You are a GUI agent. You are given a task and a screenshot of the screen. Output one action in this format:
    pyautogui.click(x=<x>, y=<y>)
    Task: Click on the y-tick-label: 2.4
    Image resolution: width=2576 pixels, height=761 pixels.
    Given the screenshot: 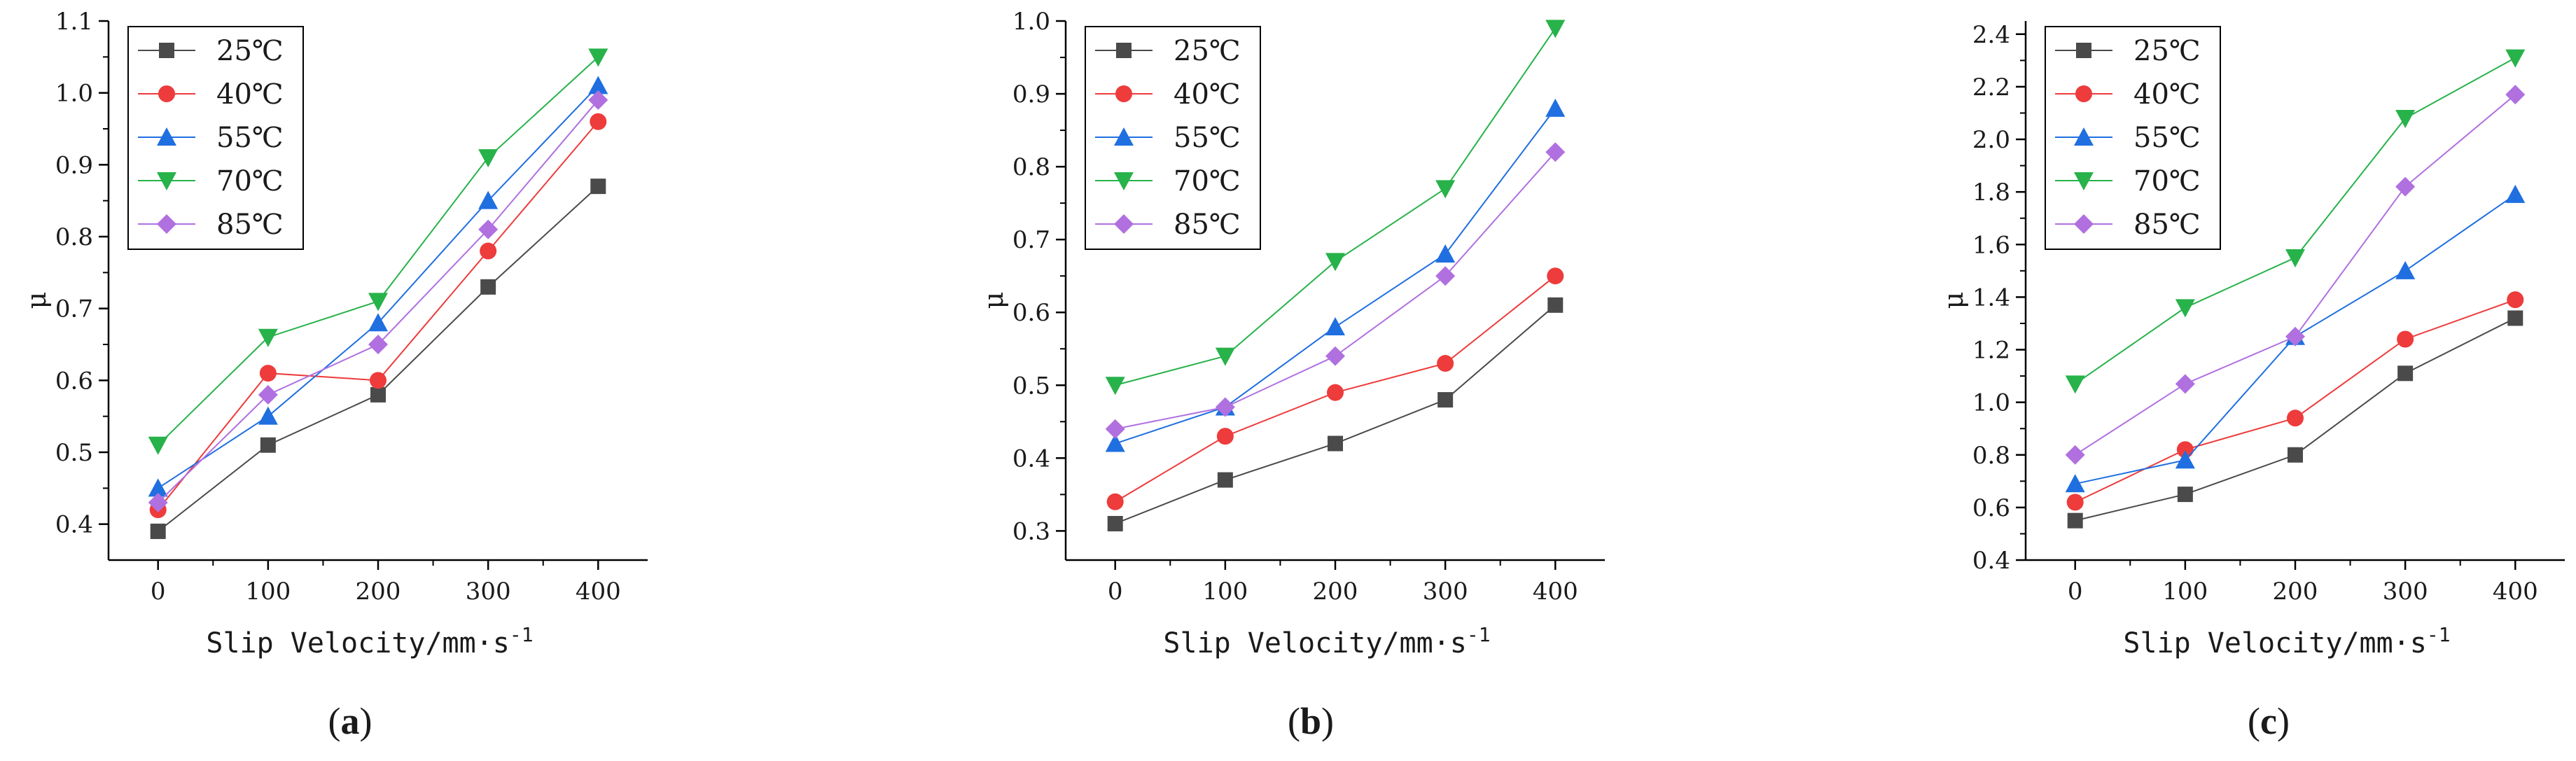 What is the action you would take?
    pyautogui.click(x=1991, y=35)
    